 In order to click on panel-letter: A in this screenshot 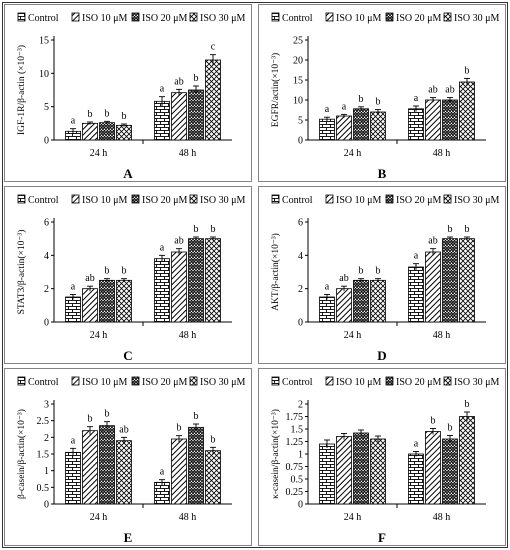, I will do `click(128, 173)`.